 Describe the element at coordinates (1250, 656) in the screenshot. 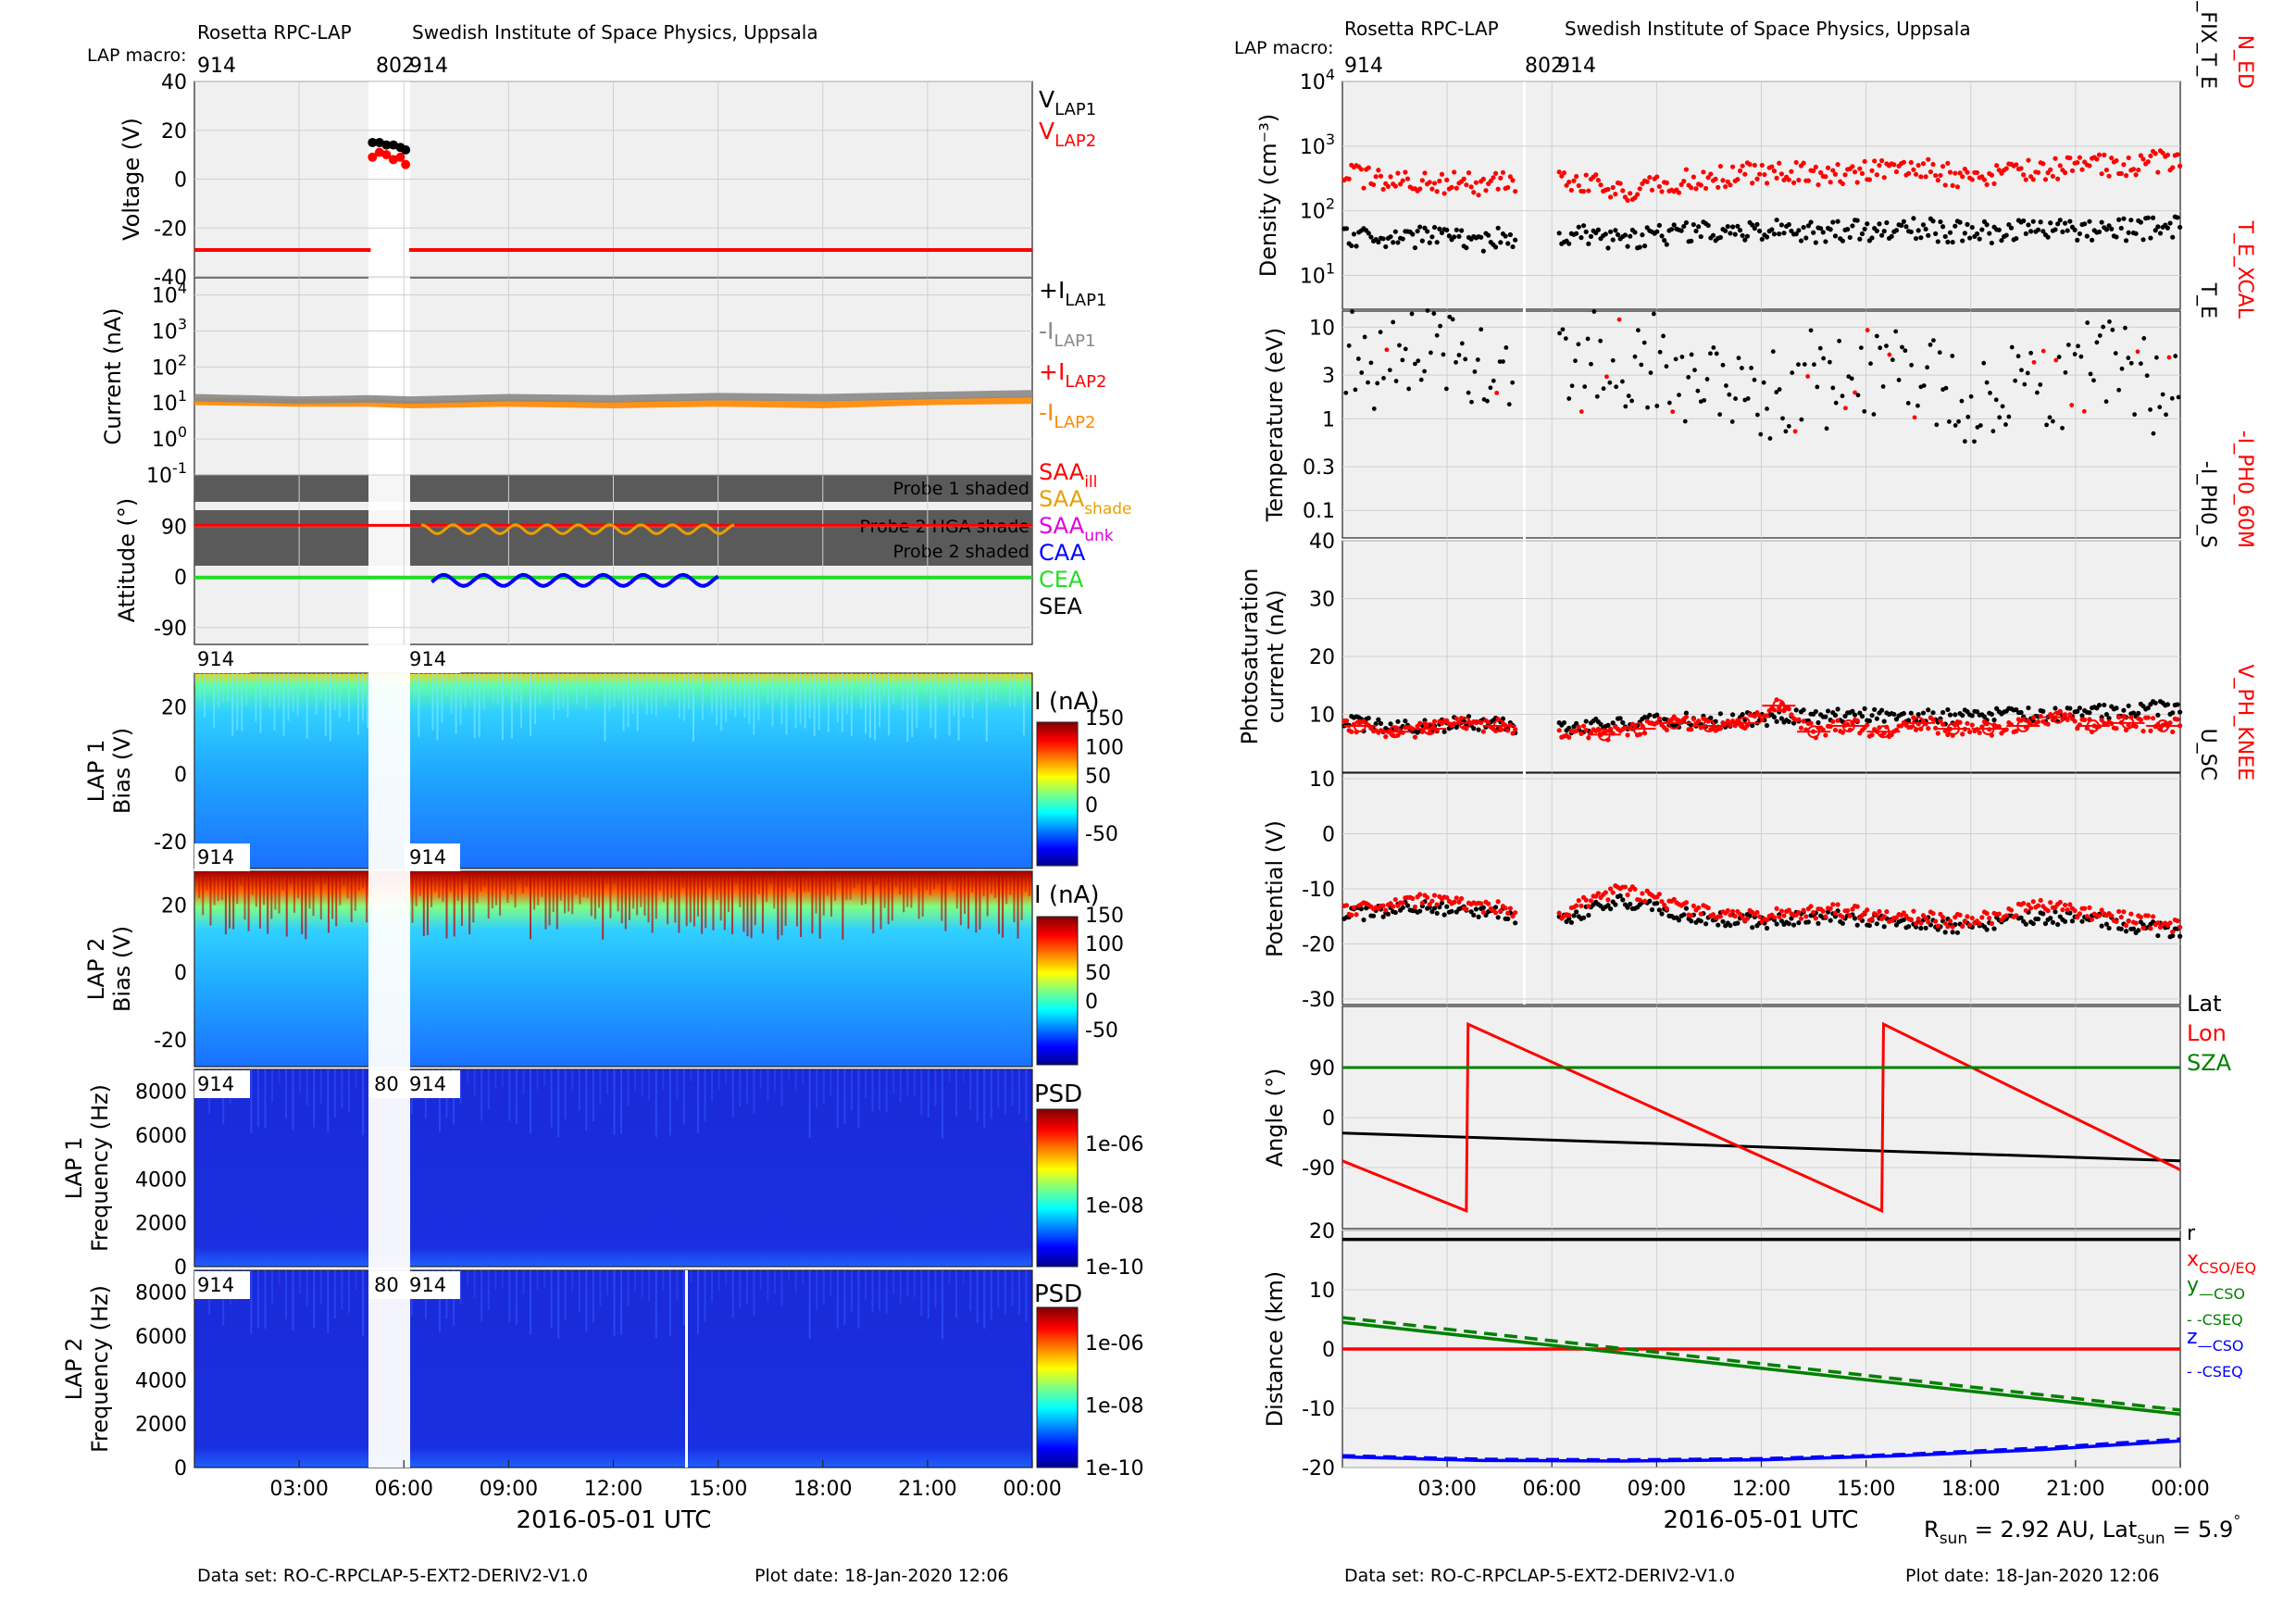

I see `y-axis-title: Photosaturation` at that location.